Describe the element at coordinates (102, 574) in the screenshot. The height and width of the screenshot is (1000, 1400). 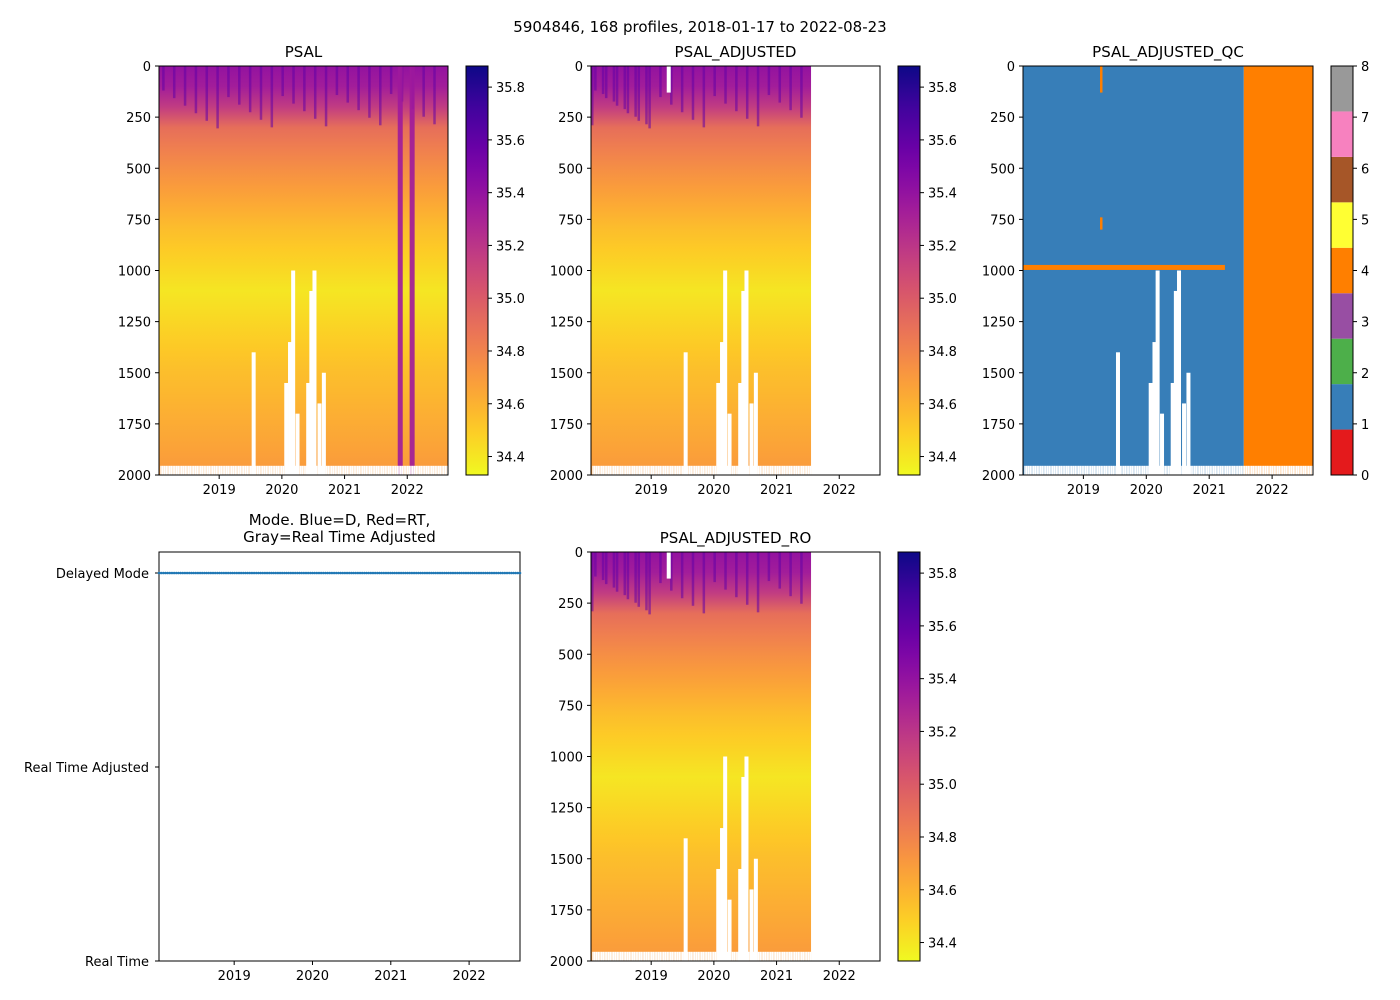
I see `y-tick-label: Delayed Mode` at that location.